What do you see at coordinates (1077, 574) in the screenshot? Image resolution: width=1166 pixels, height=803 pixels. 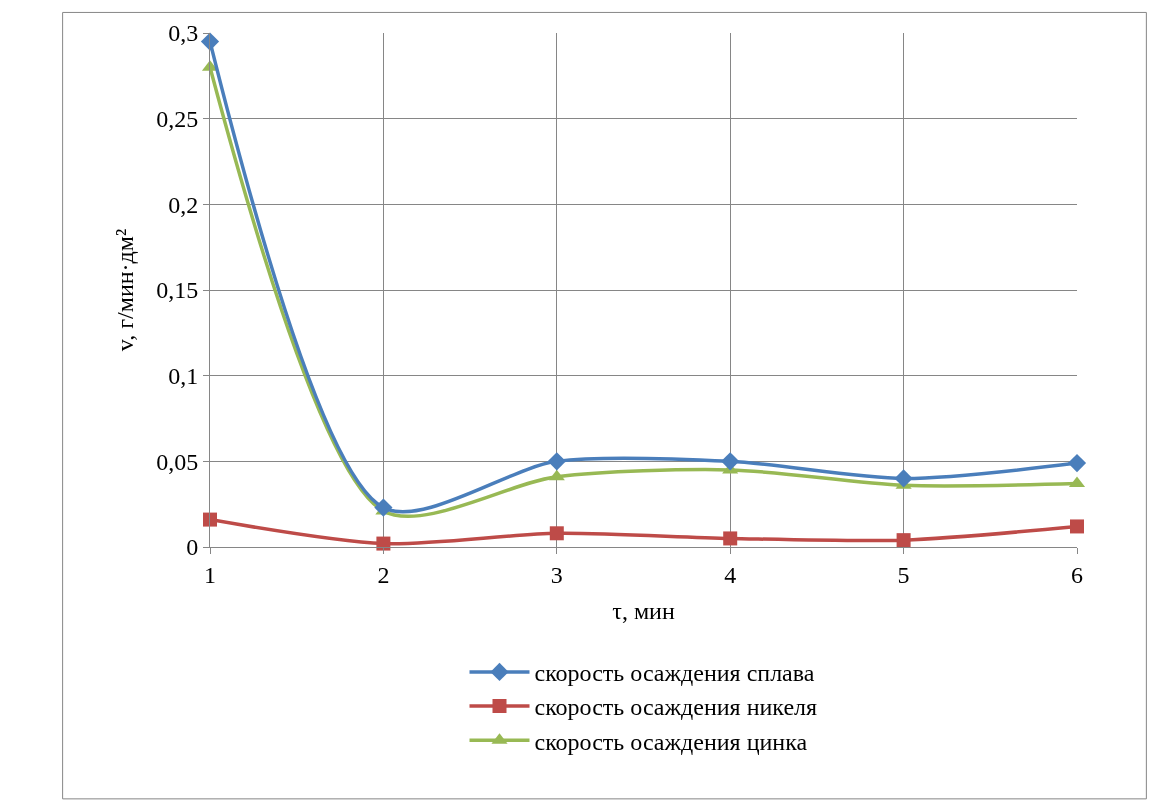 I see `x-tick-label: 6` at bounding box center [1077, 574].